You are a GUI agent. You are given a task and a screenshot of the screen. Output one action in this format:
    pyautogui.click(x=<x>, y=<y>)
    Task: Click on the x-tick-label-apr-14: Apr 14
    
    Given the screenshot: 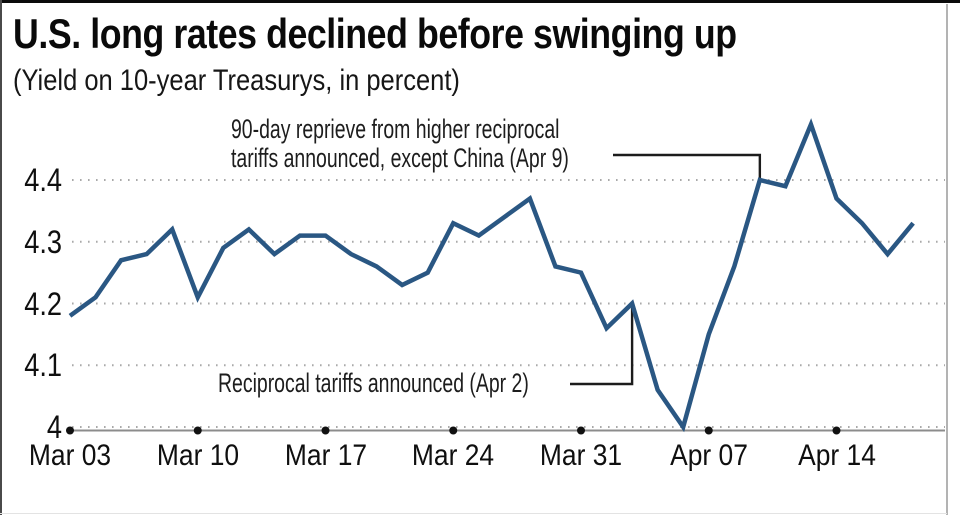 What is the action you would take?
    pyautogui.click(x=836, y=455)
    